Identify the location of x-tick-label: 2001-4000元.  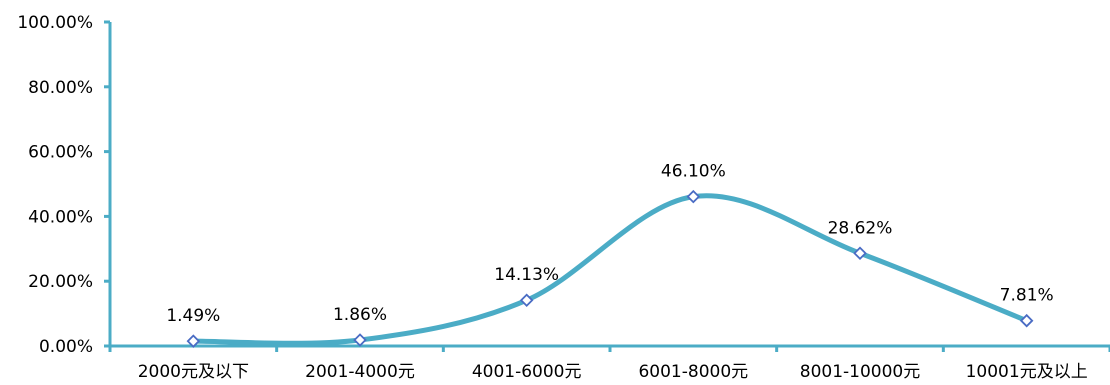
(360, 372).